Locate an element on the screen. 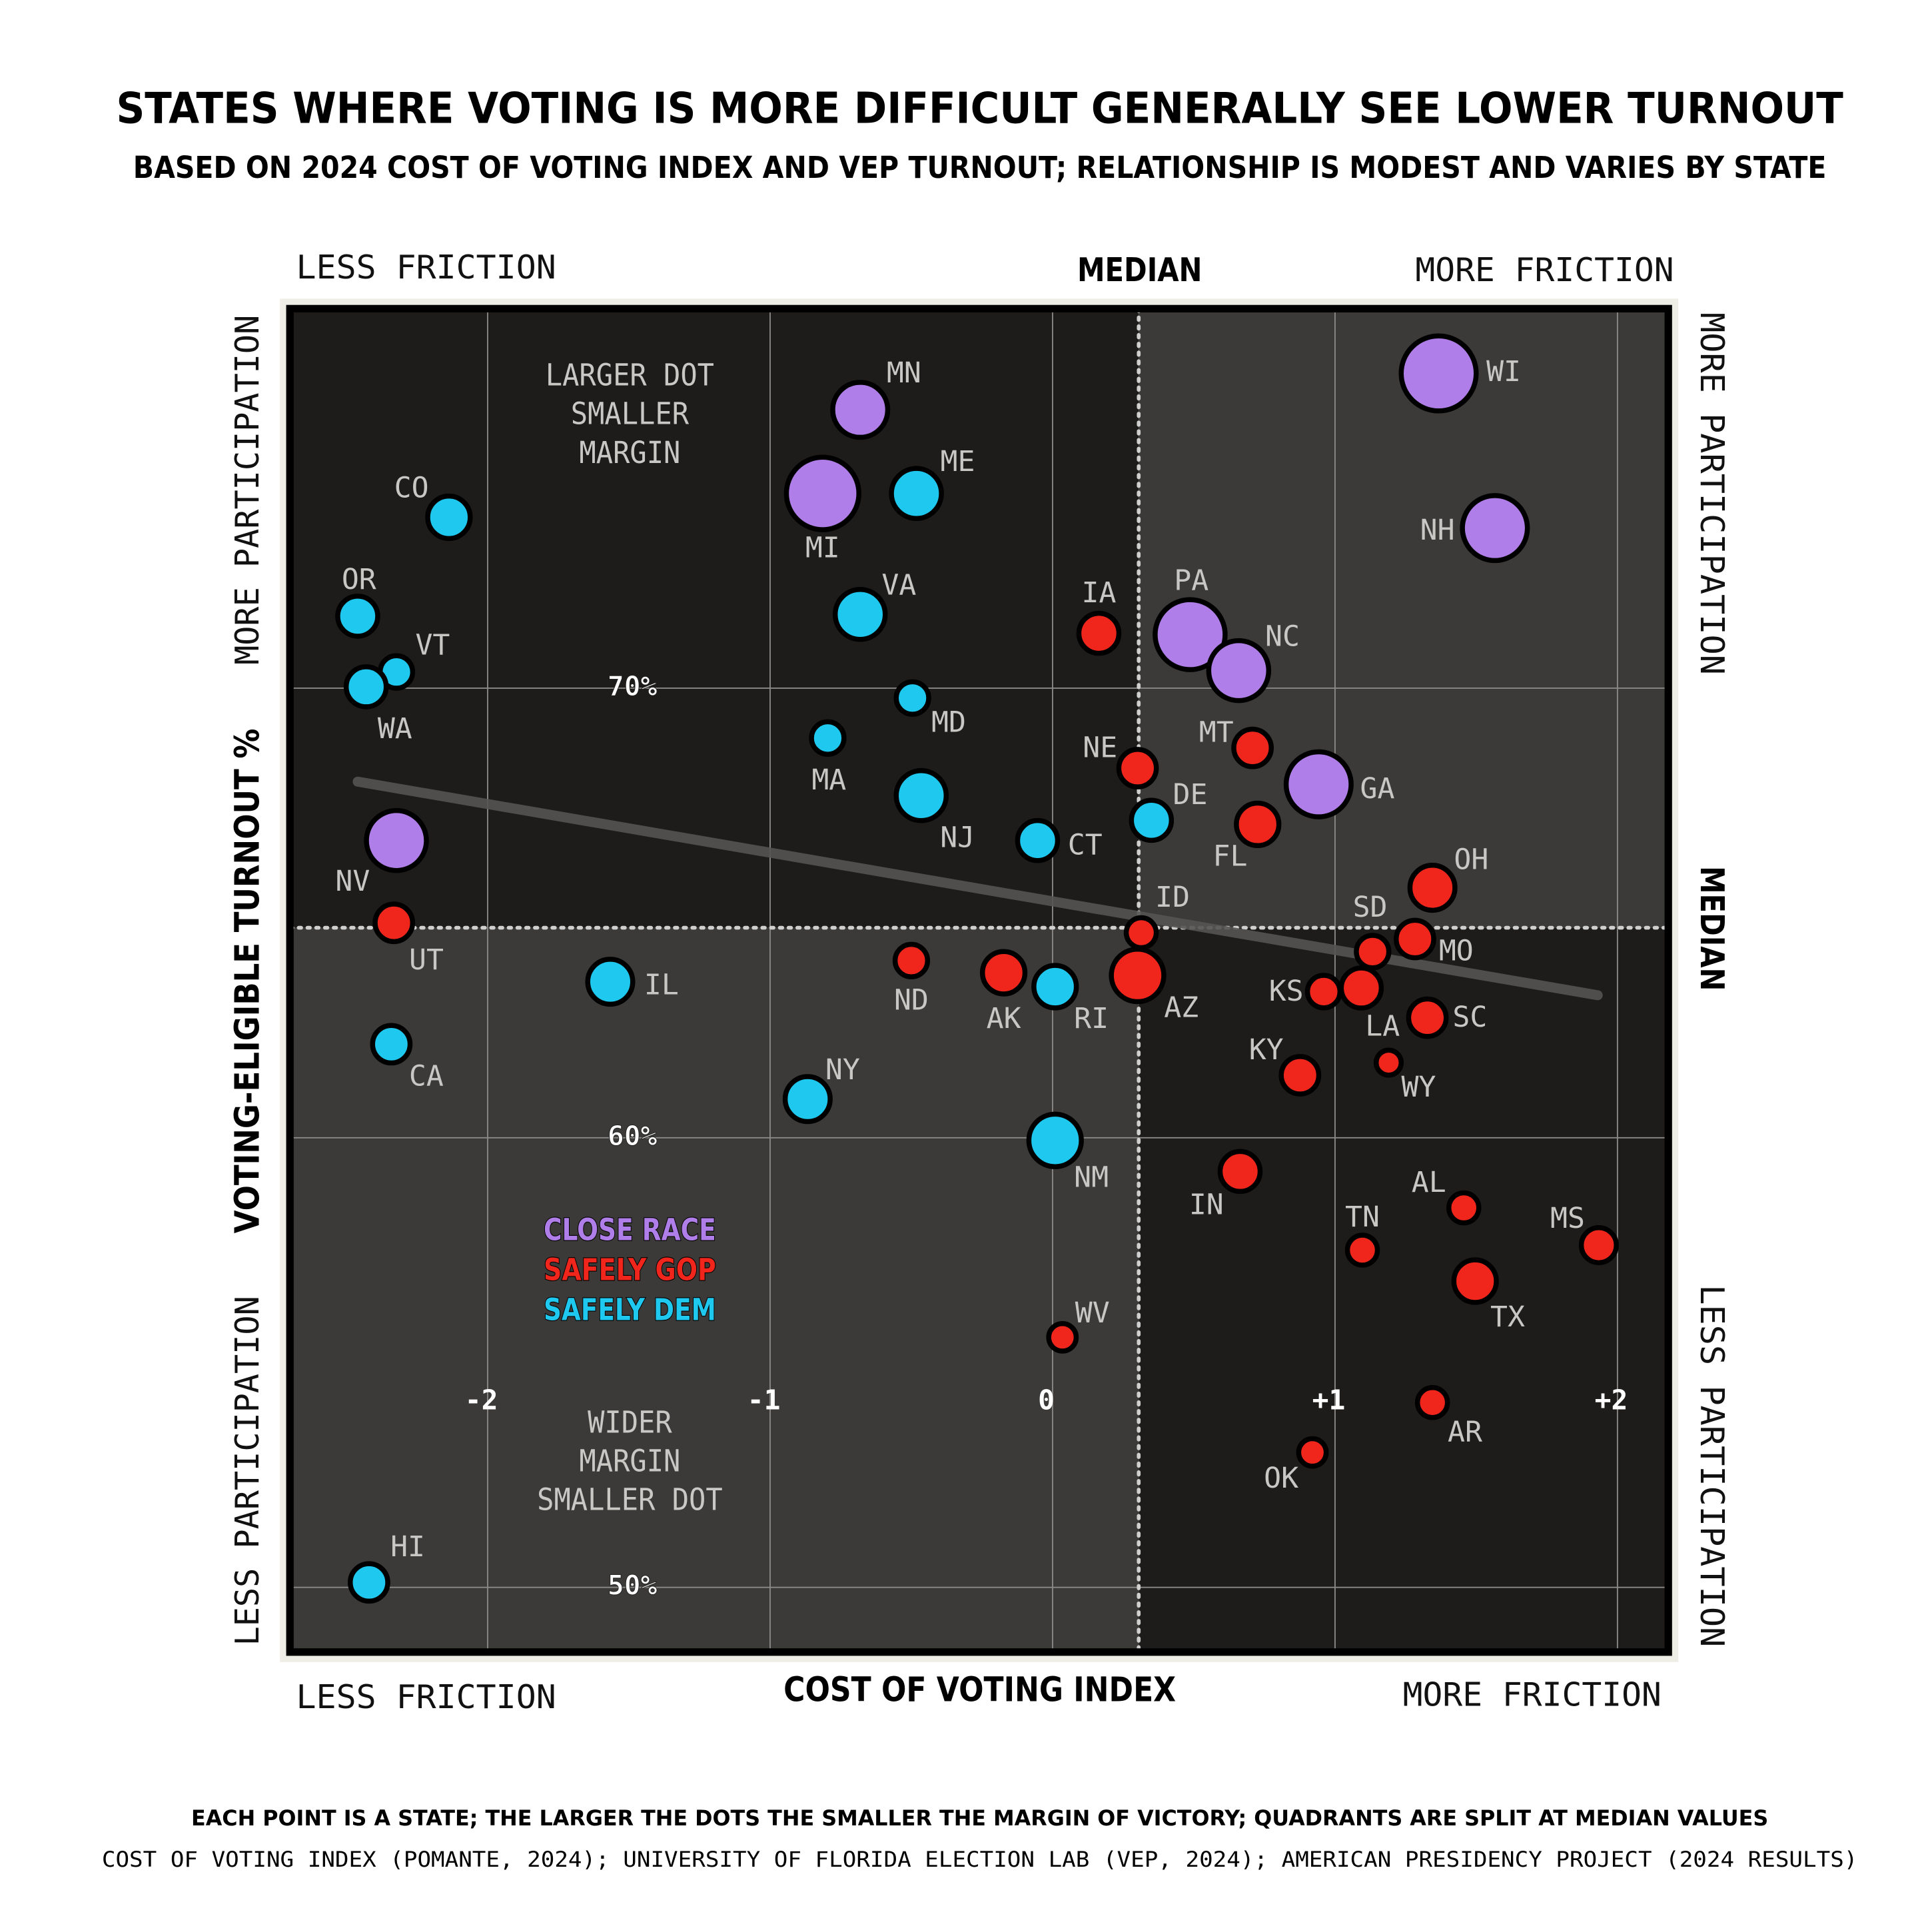 Image resolution: width=1932 pixels, height=1932 pixels. corner-label: LESS FRICTION is located at coordinates (426, 267).